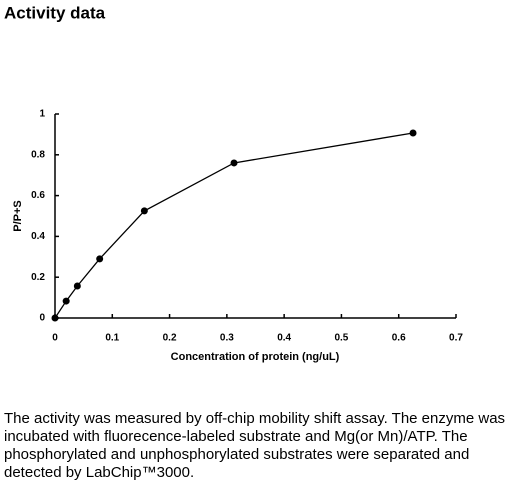  Describe the element at coordinates (38, 277) in the screenshot. I see `y-tick-label: 0.2` at that location.